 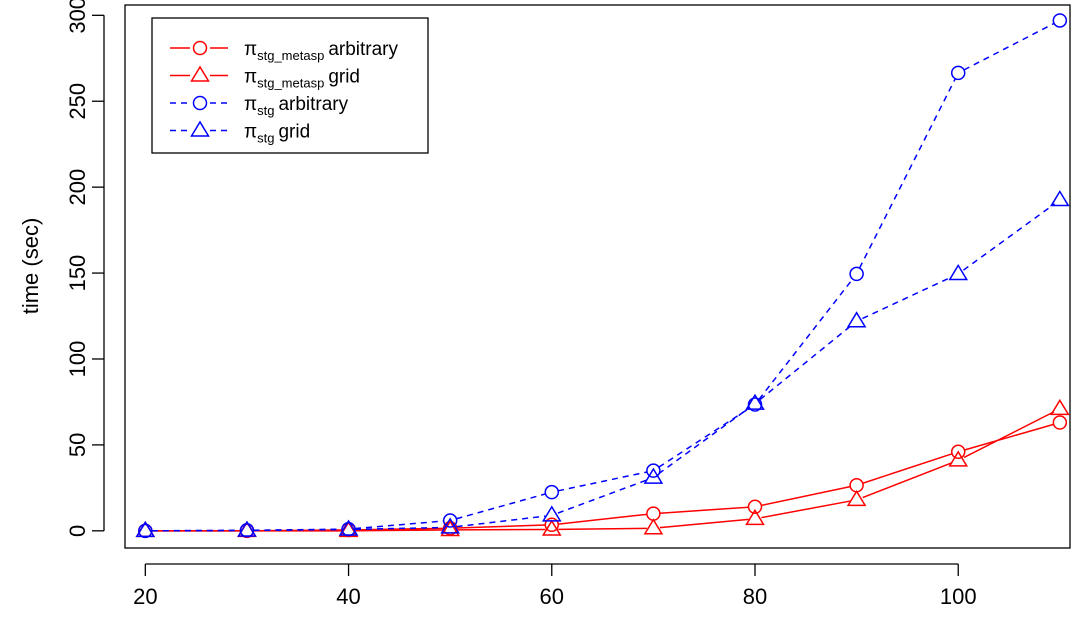 I want to click on x-tick-label: 100, so click(x=958, y=596).